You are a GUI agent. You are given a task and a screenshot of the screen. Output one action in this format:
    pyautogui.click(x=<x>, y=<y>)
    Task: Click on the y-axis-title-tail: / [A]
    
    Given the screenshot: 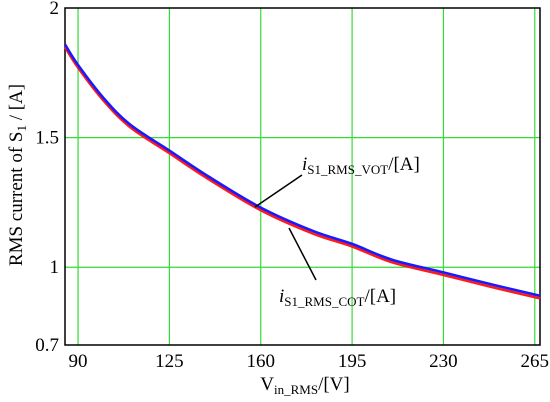 What is the action you would take?
    pyautogui.click(x=16, y=104)
    